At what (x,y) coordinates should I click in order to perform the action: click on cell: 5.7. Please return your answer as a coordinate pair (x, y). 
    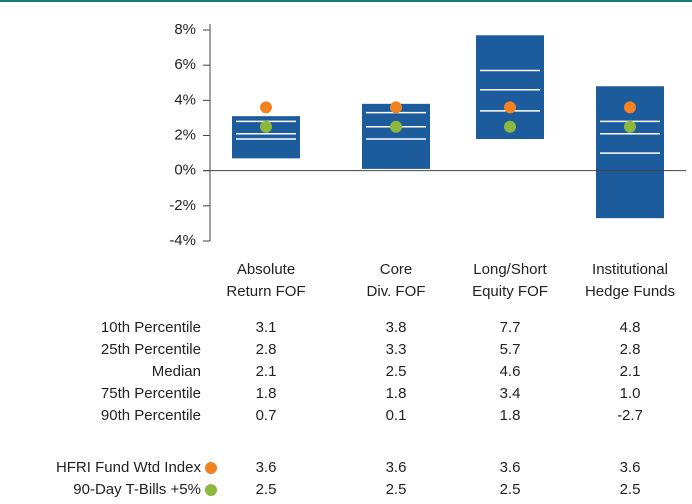
    Looking at the image, I should click on (510, 349).